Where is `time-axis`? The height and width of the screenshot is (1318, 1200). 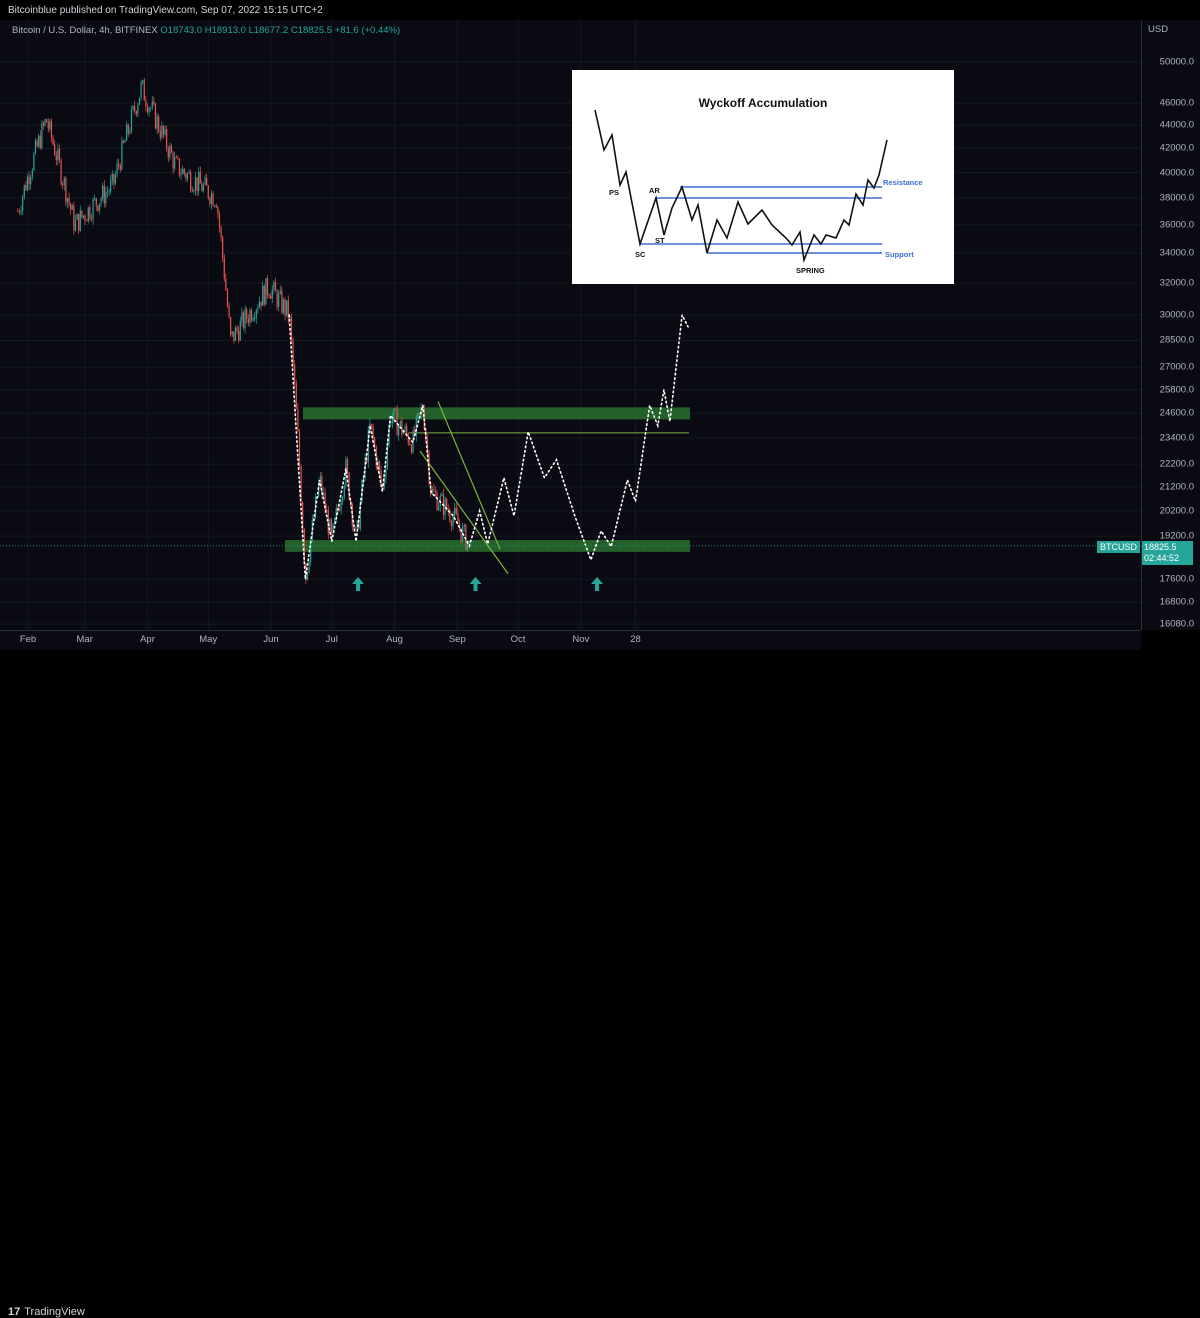
time-axis is located at coordinates (570, 640).